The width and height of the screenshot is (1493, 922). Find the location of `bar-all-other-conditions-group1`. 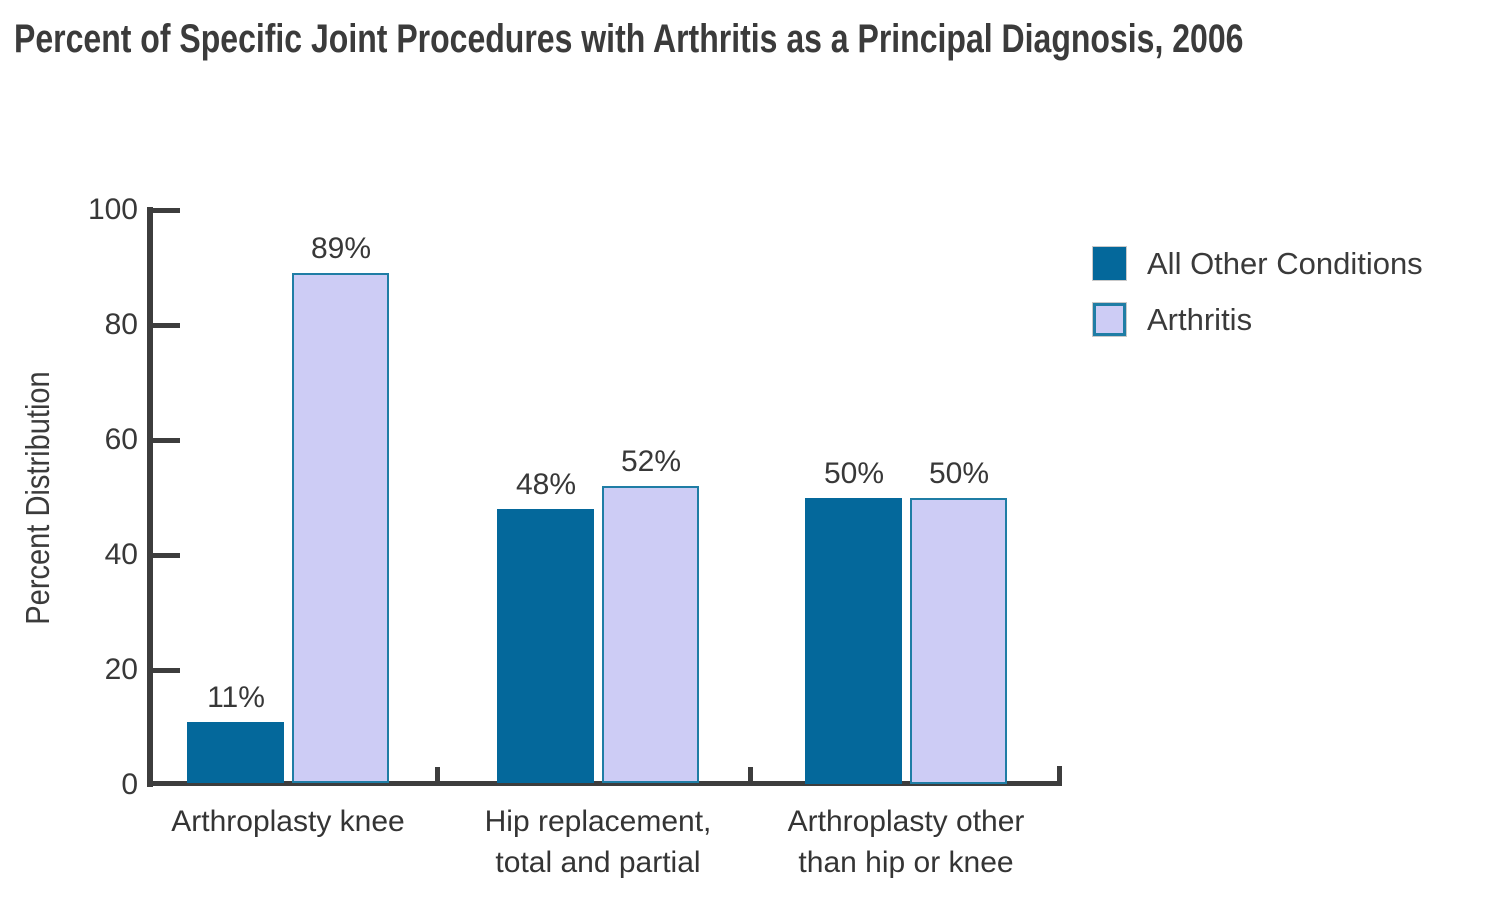

bar-all-other-conditions-group1 is located at coordinates (235, 752).